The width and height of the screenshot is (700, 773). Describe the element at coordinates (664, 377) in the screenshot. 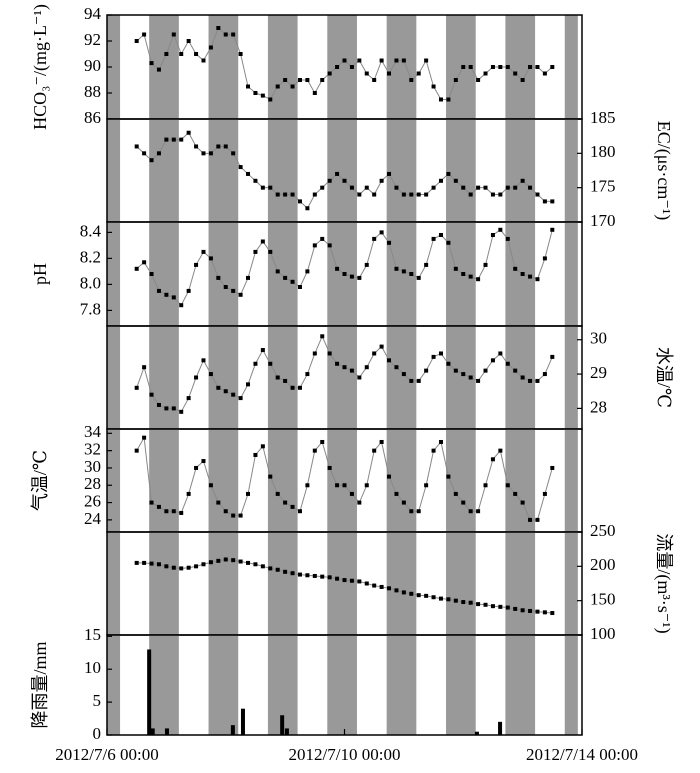

I see `y-axis-label: 水温/℃` at that location.